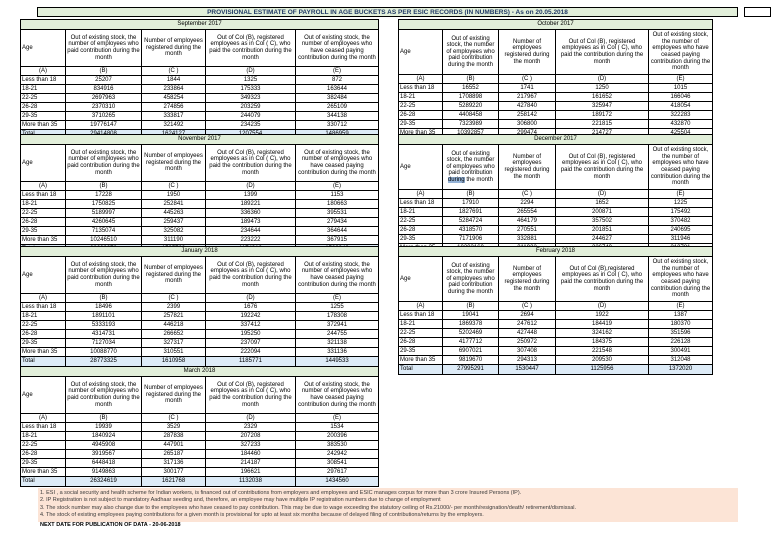  Describe the element at coordinates (680, 88) in the screenshot. I see `cell-e: 1015` at that location.